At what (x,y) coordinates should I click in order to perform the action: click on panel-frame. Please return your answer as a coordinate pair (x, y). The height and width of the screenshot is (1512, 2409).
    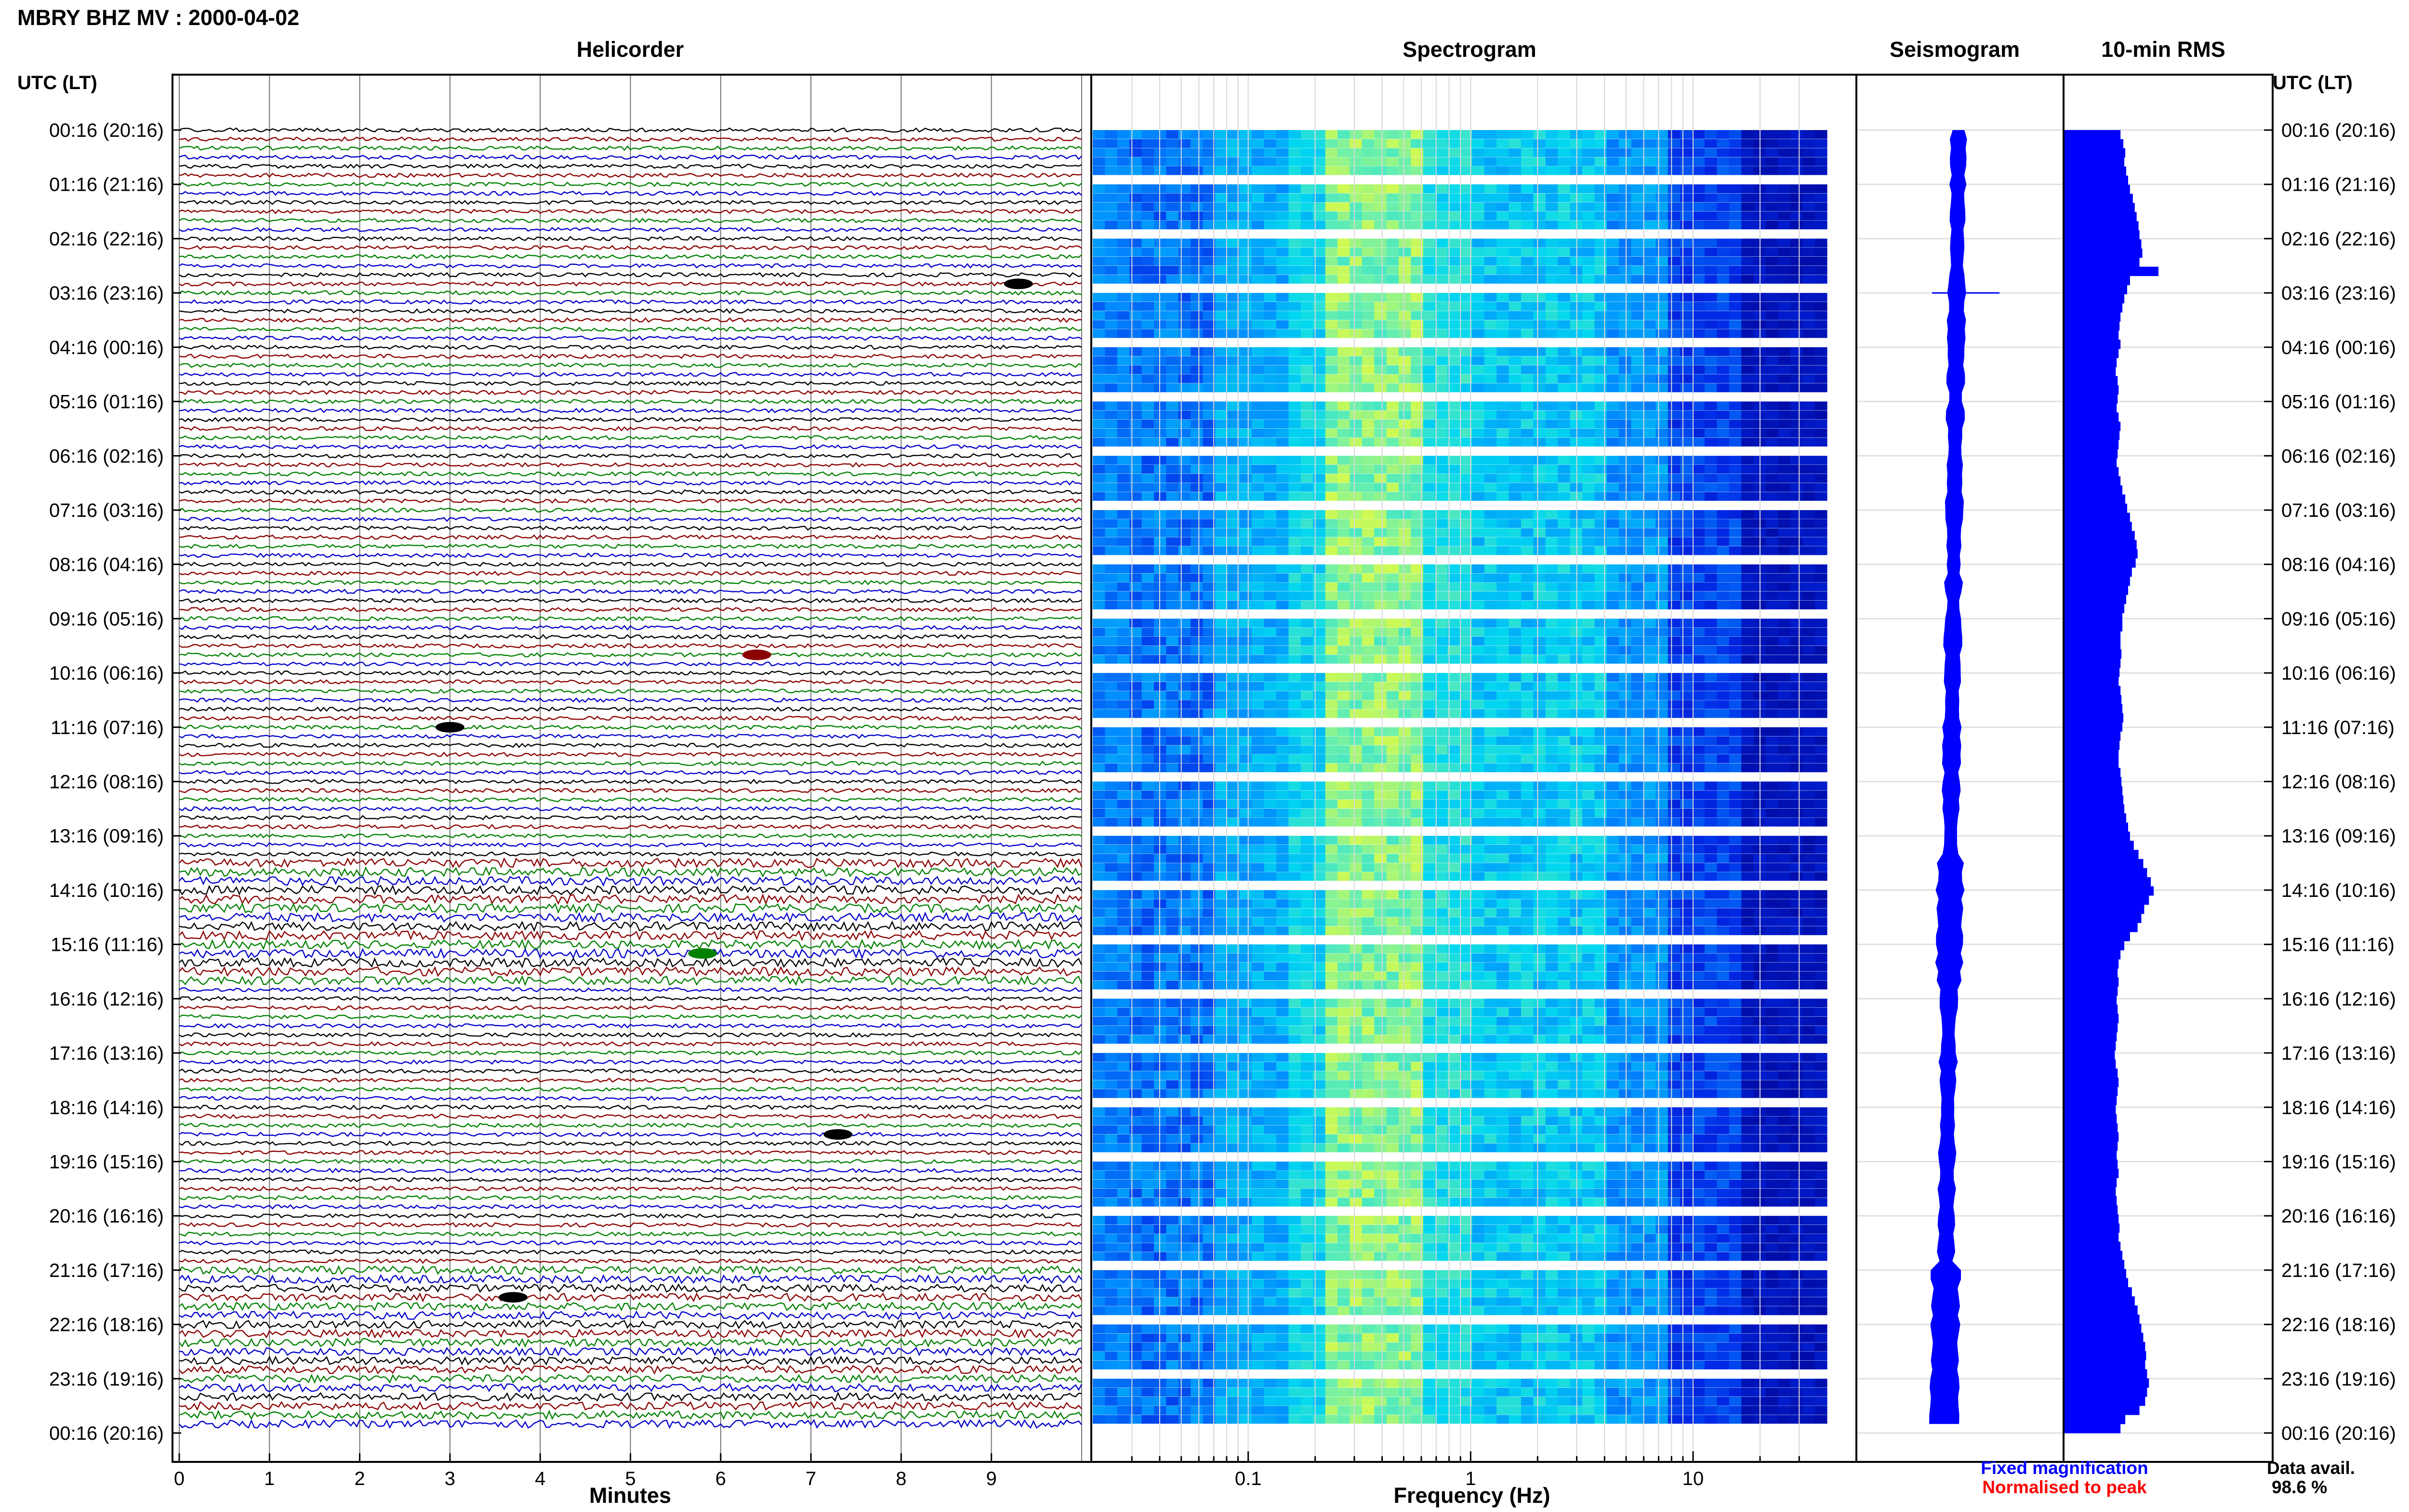
    Looking at the image, I should click on (2168, 768).